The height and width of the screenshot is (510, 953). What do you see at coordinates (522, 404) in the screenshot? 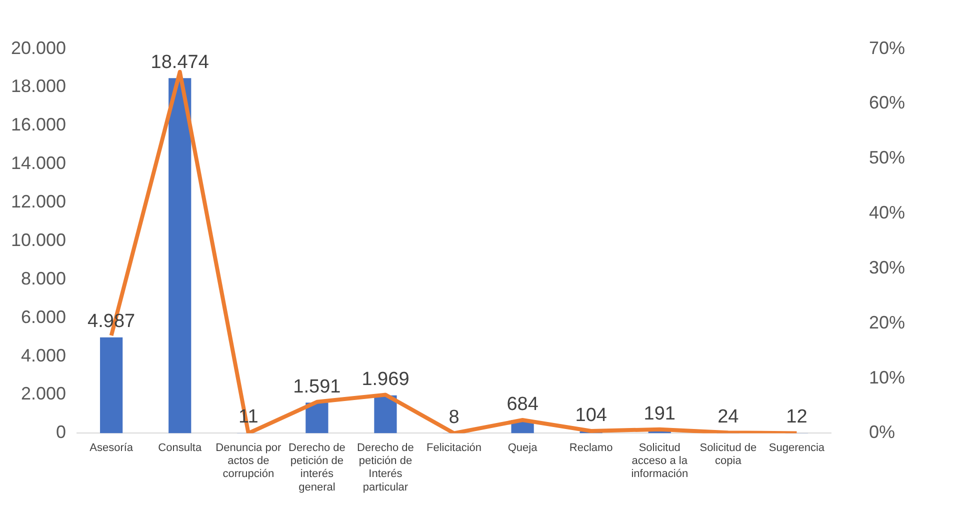
I see `data-label: 684` at bounding box center [522, 404].